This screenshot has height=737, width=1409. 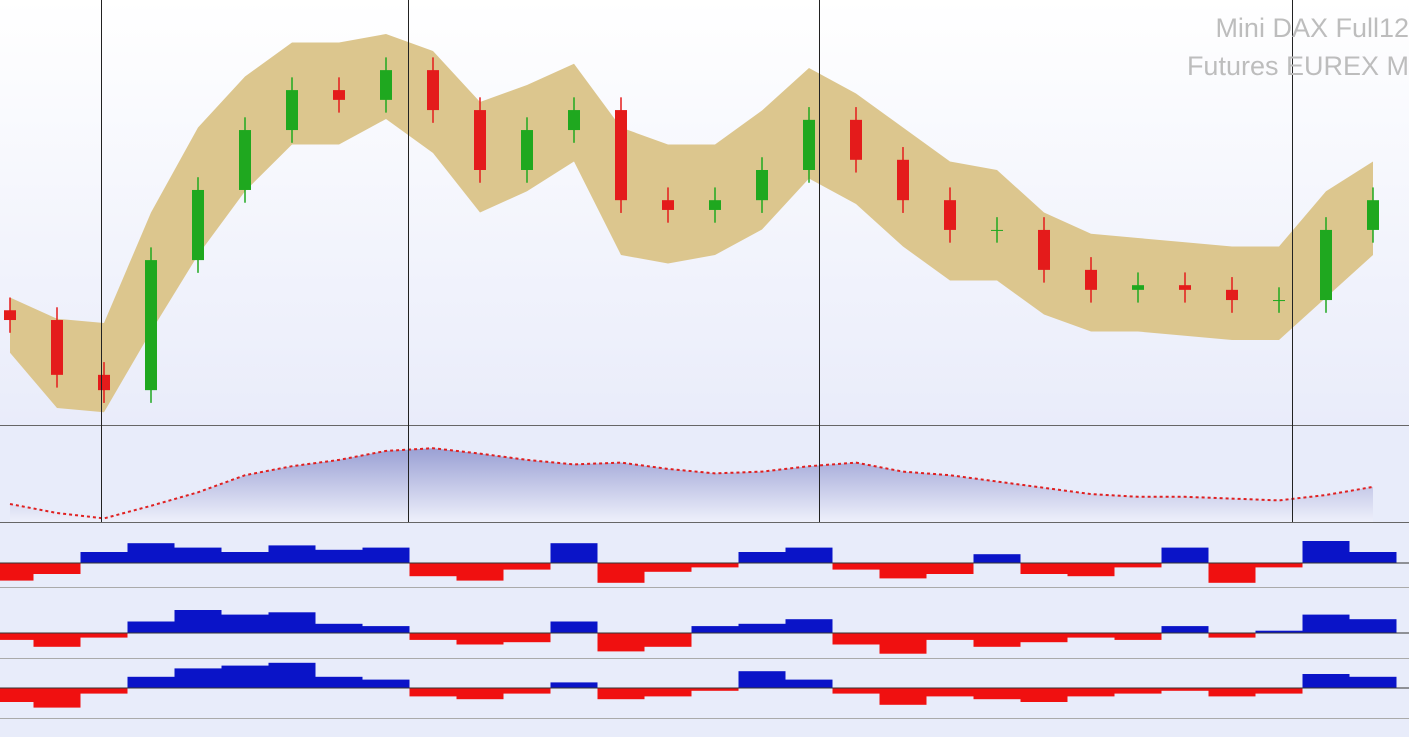 I want to click on chart-subtitle: Futures EUREX M, so click(x=1298, y=66).